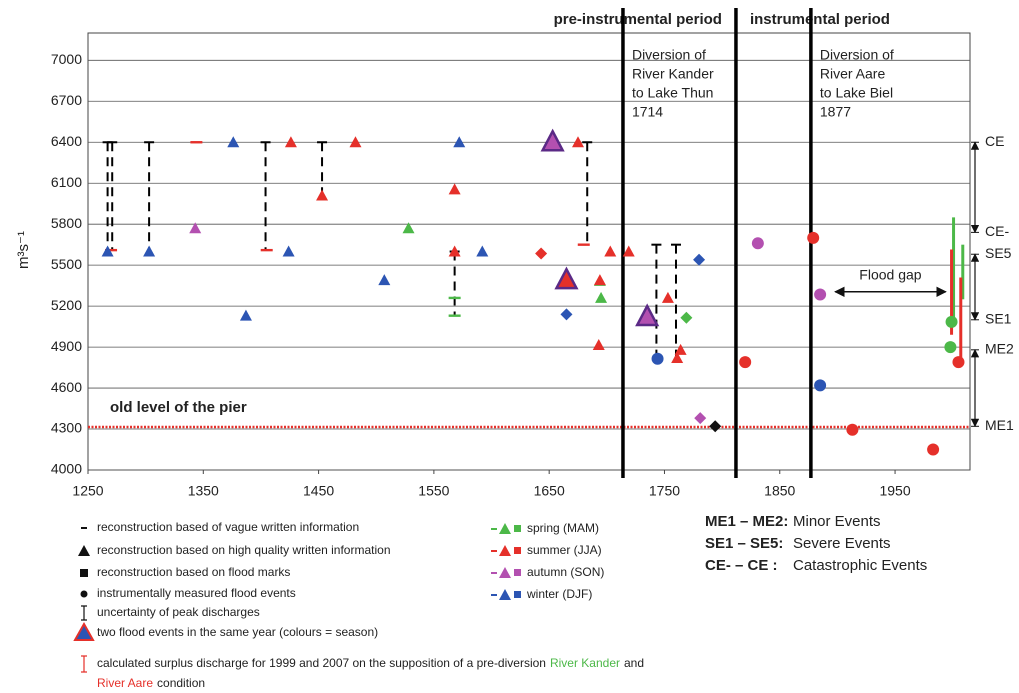  I want to click on diversion-label: to Lake Thun, so click(672, 93).